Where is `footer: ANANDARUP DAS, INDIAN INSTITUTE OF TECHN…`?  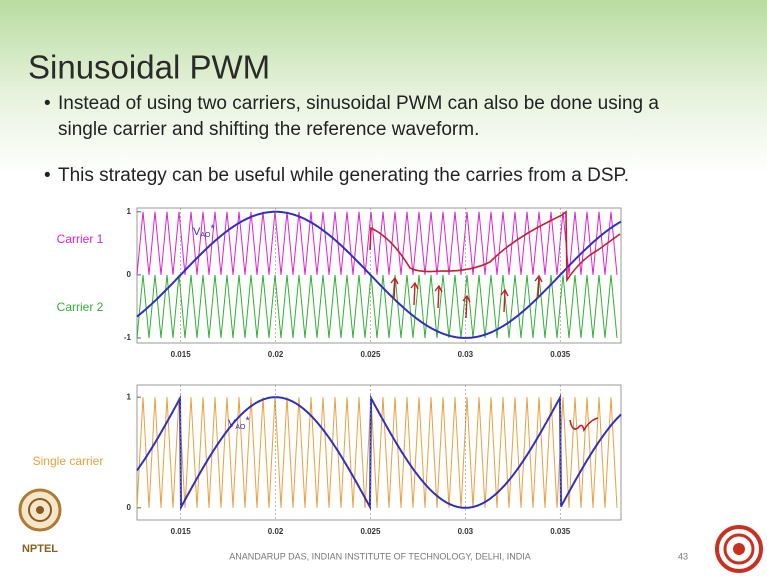
footer: ANANDARUP DAS, INDIAN INSTITUTE OF TECHN… is located at coordinates (380, 556).